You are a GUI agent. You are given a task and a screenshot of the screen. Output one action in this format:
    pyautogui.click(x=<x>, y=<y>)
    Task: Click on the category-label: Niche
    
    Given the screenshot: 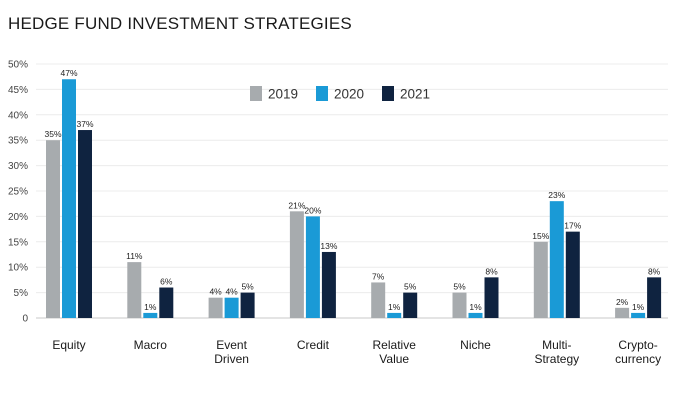 What is the action you would take?
    pyautogui.click(x=475, y=345)
    